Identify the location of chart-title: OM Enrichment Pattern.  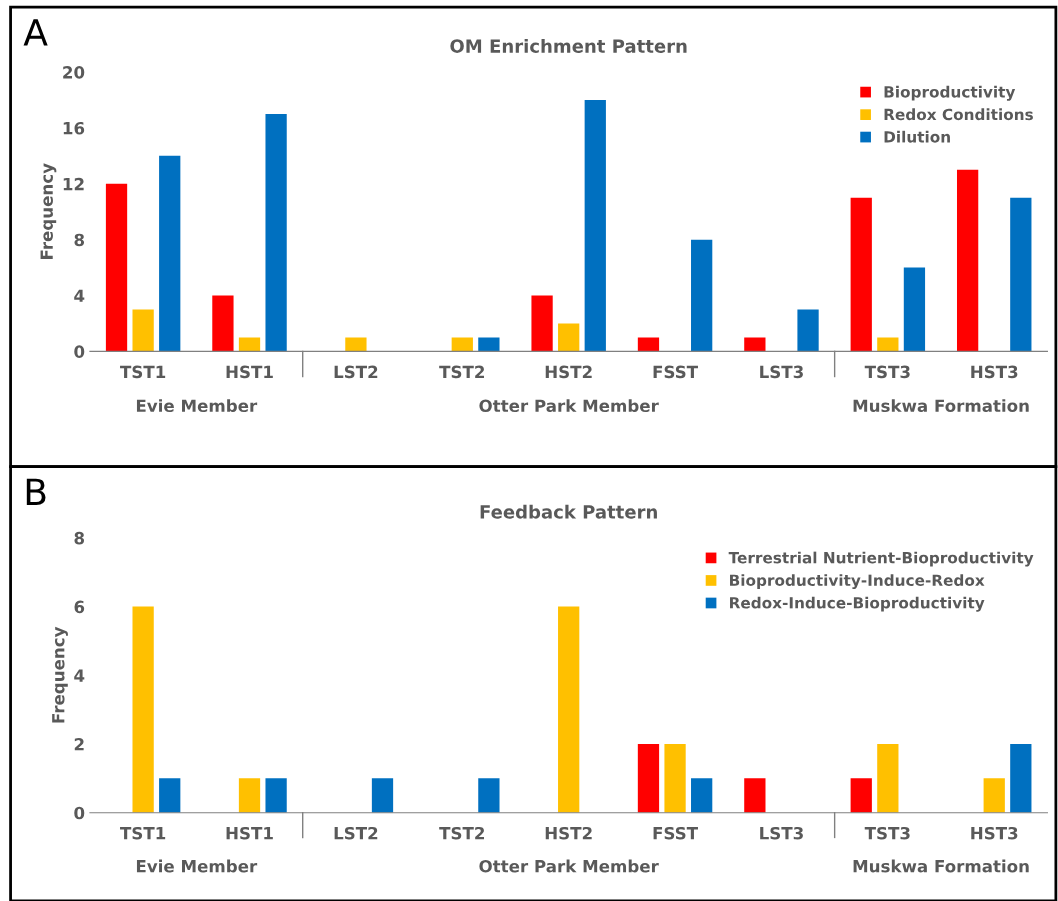
(568, 45).